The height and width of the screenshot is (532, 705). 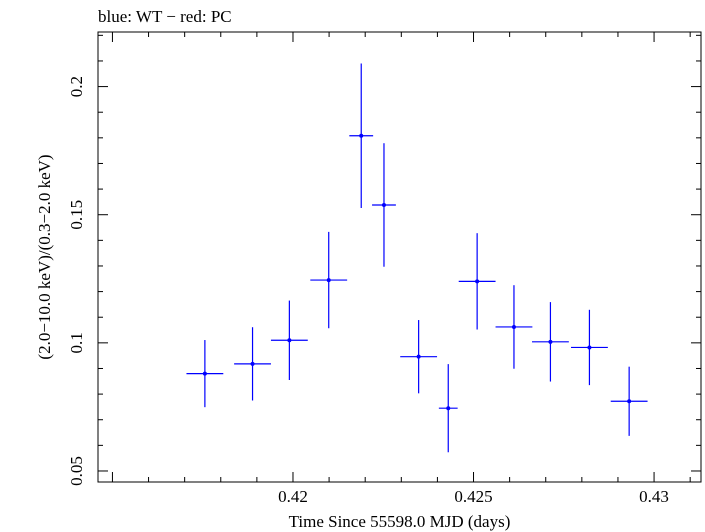 I want to click on y-tick-labels: 0.05 0.1 0.15 0.2, so click(x=76, y=281).